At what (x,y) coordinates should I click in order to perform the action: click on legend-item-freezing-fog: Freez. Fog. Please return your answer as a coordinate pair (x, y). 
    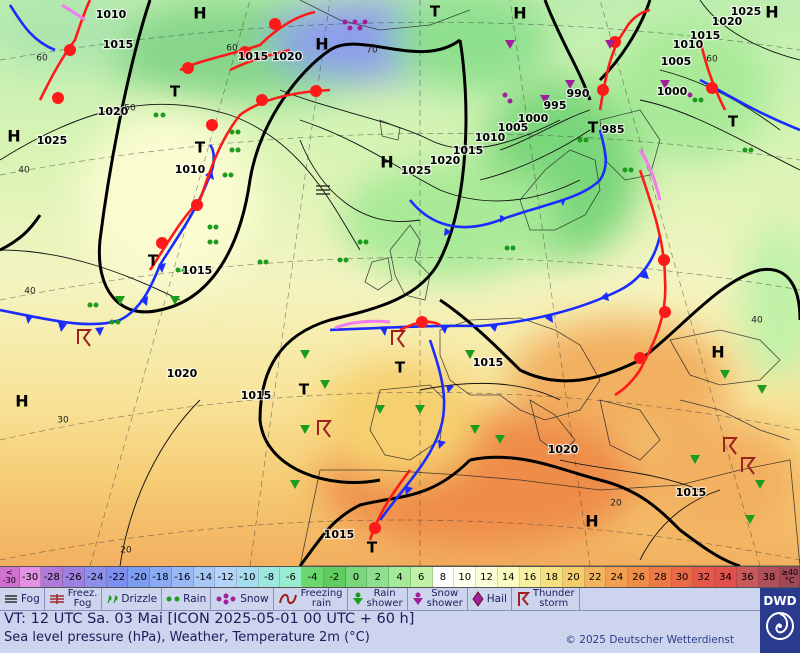
    Looking at the image, I should click on (74, 599).